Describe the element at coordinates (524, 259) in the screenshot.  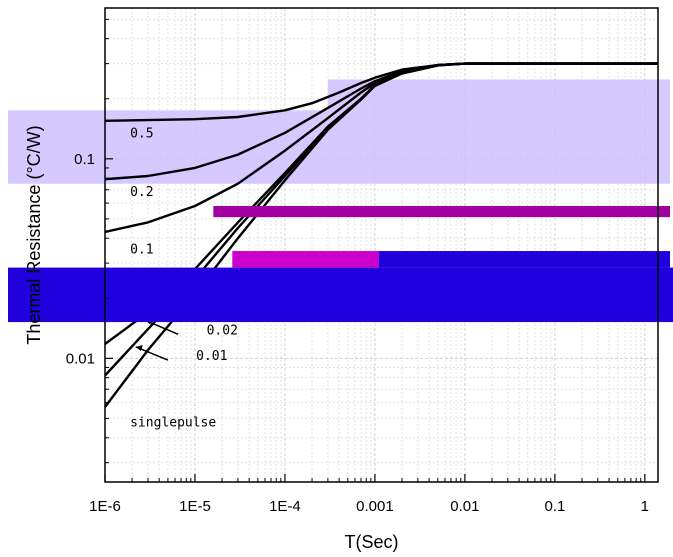
I see `blue-strip` at that location.